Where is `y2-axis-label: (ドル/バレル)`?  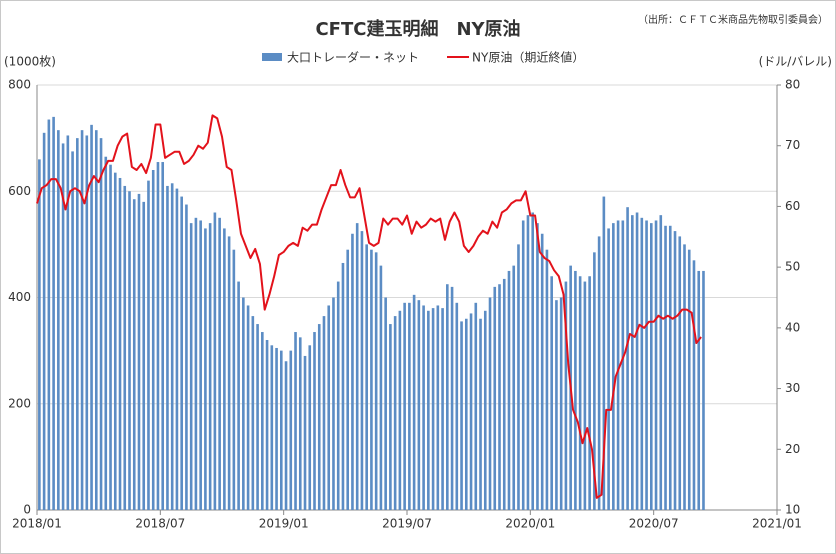 y2-axis-label: (ドル/バレル) is located at coordinates (795, 62).